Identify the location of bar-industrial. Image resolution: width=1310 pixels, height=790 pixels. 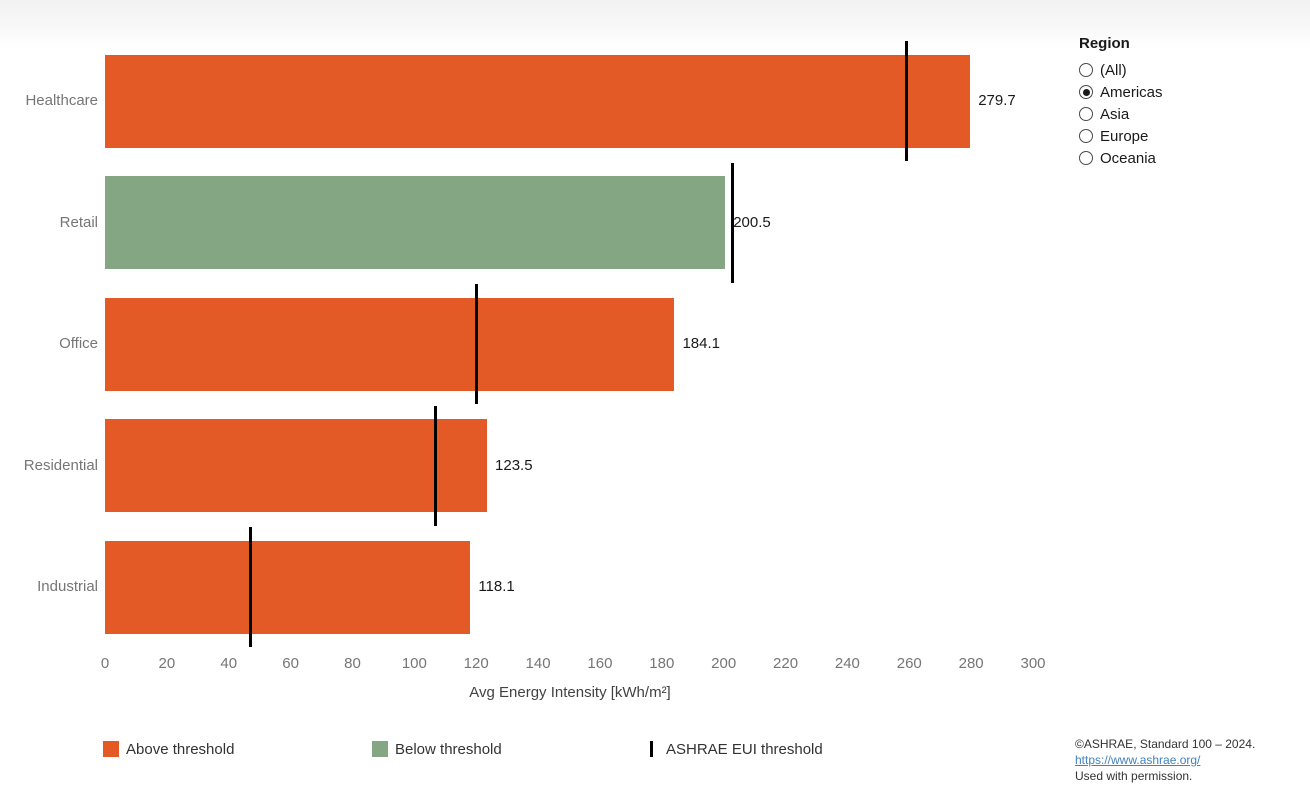
(288, 587).